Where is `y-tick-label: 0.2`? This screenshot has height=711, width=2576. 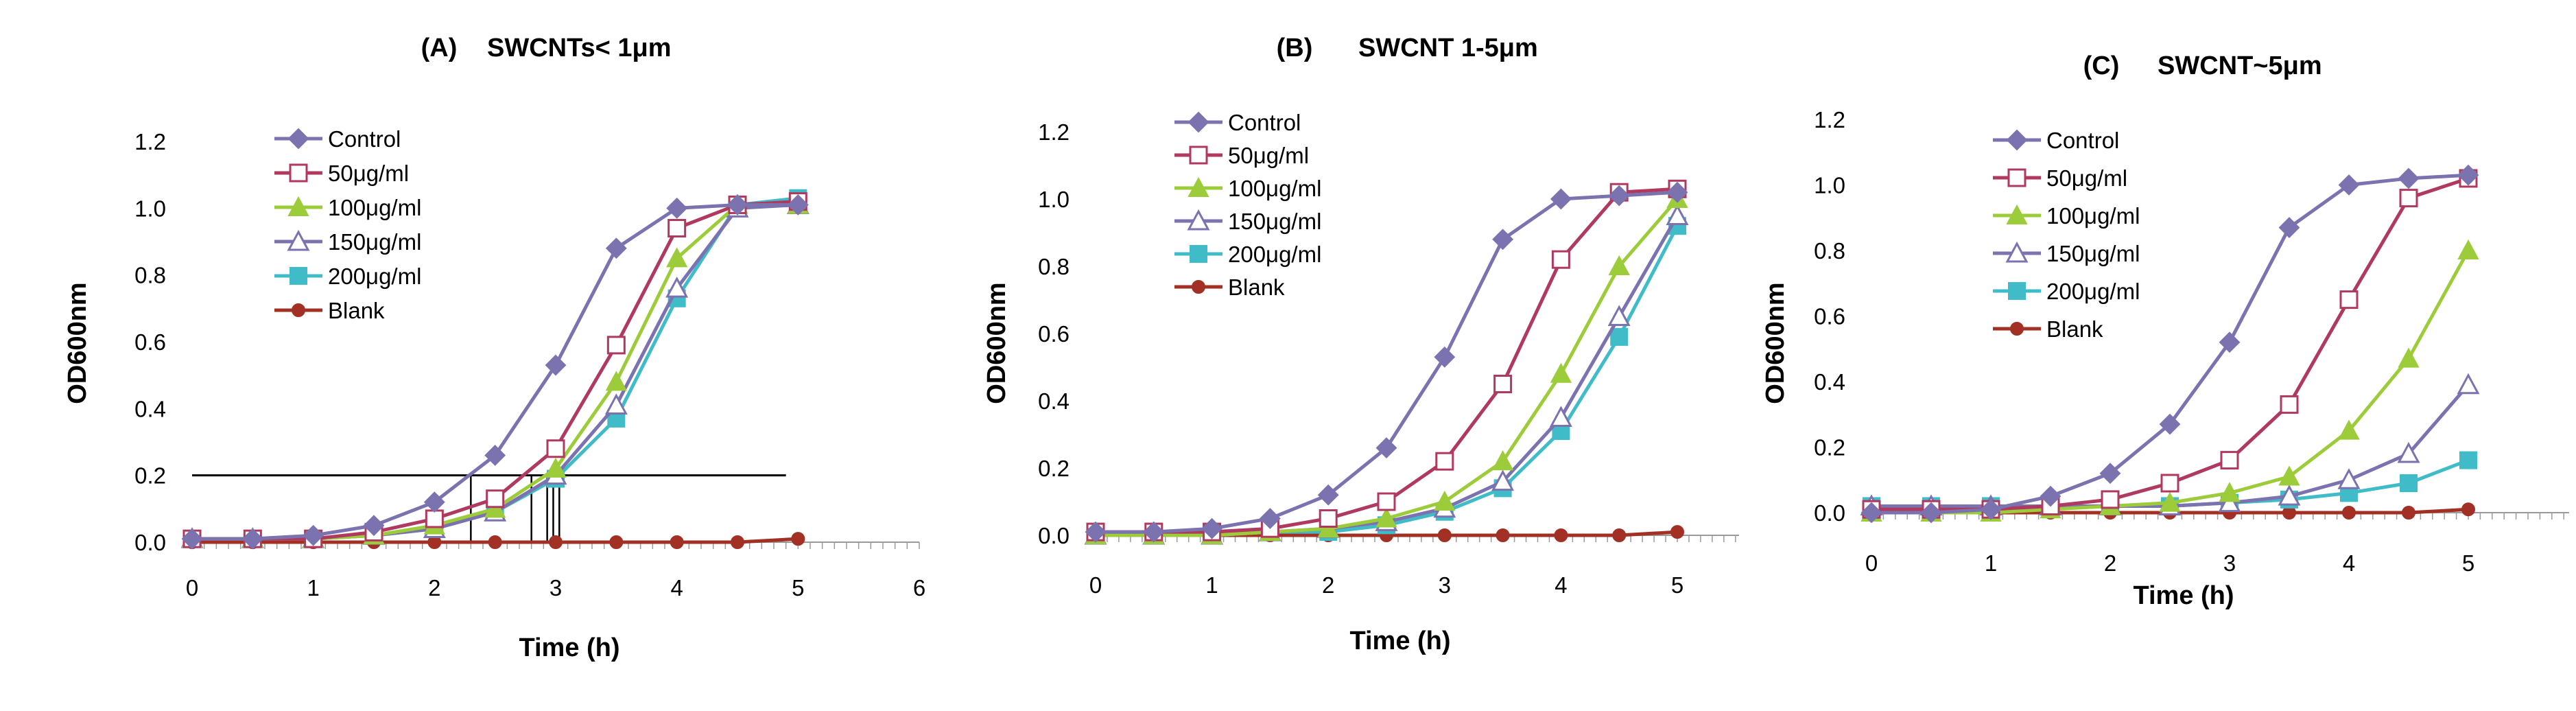 y-tick-label: 0.2 is located at coordinates (150, 476).